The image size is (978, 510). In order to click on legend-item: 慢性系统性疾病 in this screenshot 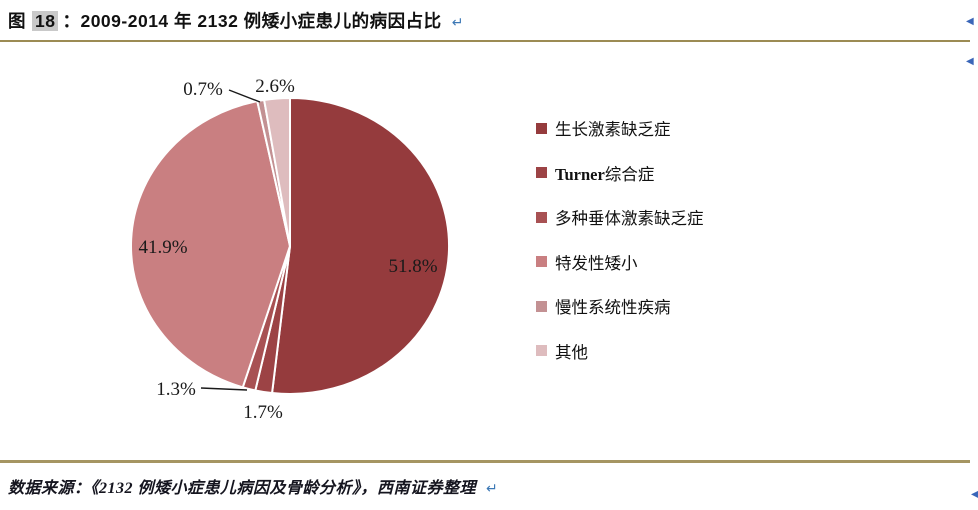, I will do `click(620, 306)`.